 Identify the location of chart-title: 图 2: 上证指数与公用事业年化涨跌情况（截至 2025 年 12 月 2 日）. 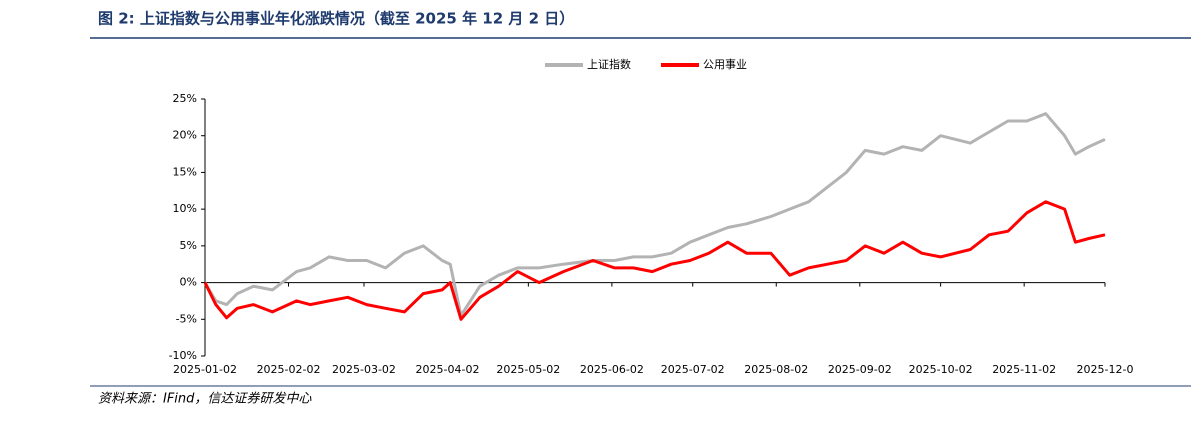
(336, 19).